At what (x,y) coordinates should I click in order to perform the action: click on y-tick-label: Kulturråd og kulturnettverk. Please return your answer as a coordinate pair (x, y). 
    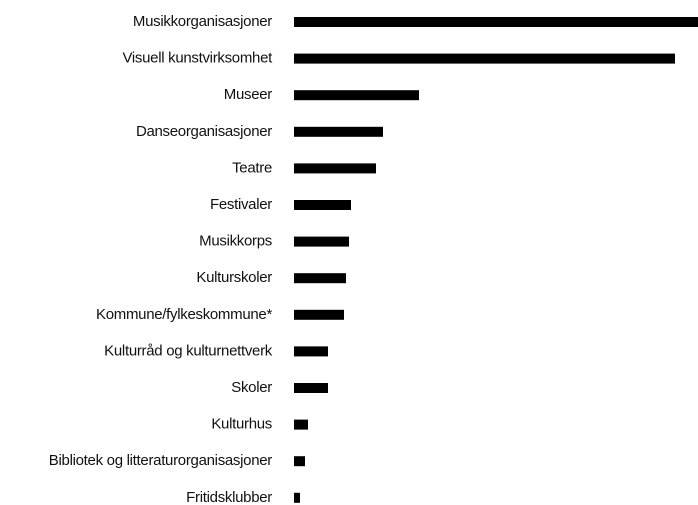
    Looking at the image, I should click on (188, 350).